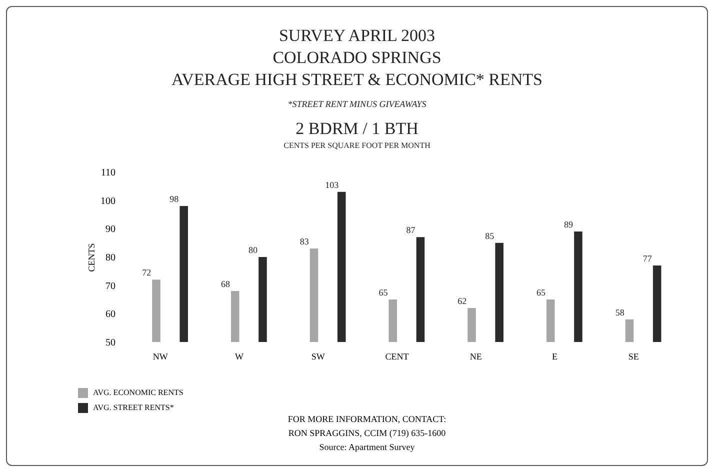 This screenshot has width=714, height=472. Describe the element at coordinates (239, 357) in the screenshot. I see `x-tick-label: W` at that location.